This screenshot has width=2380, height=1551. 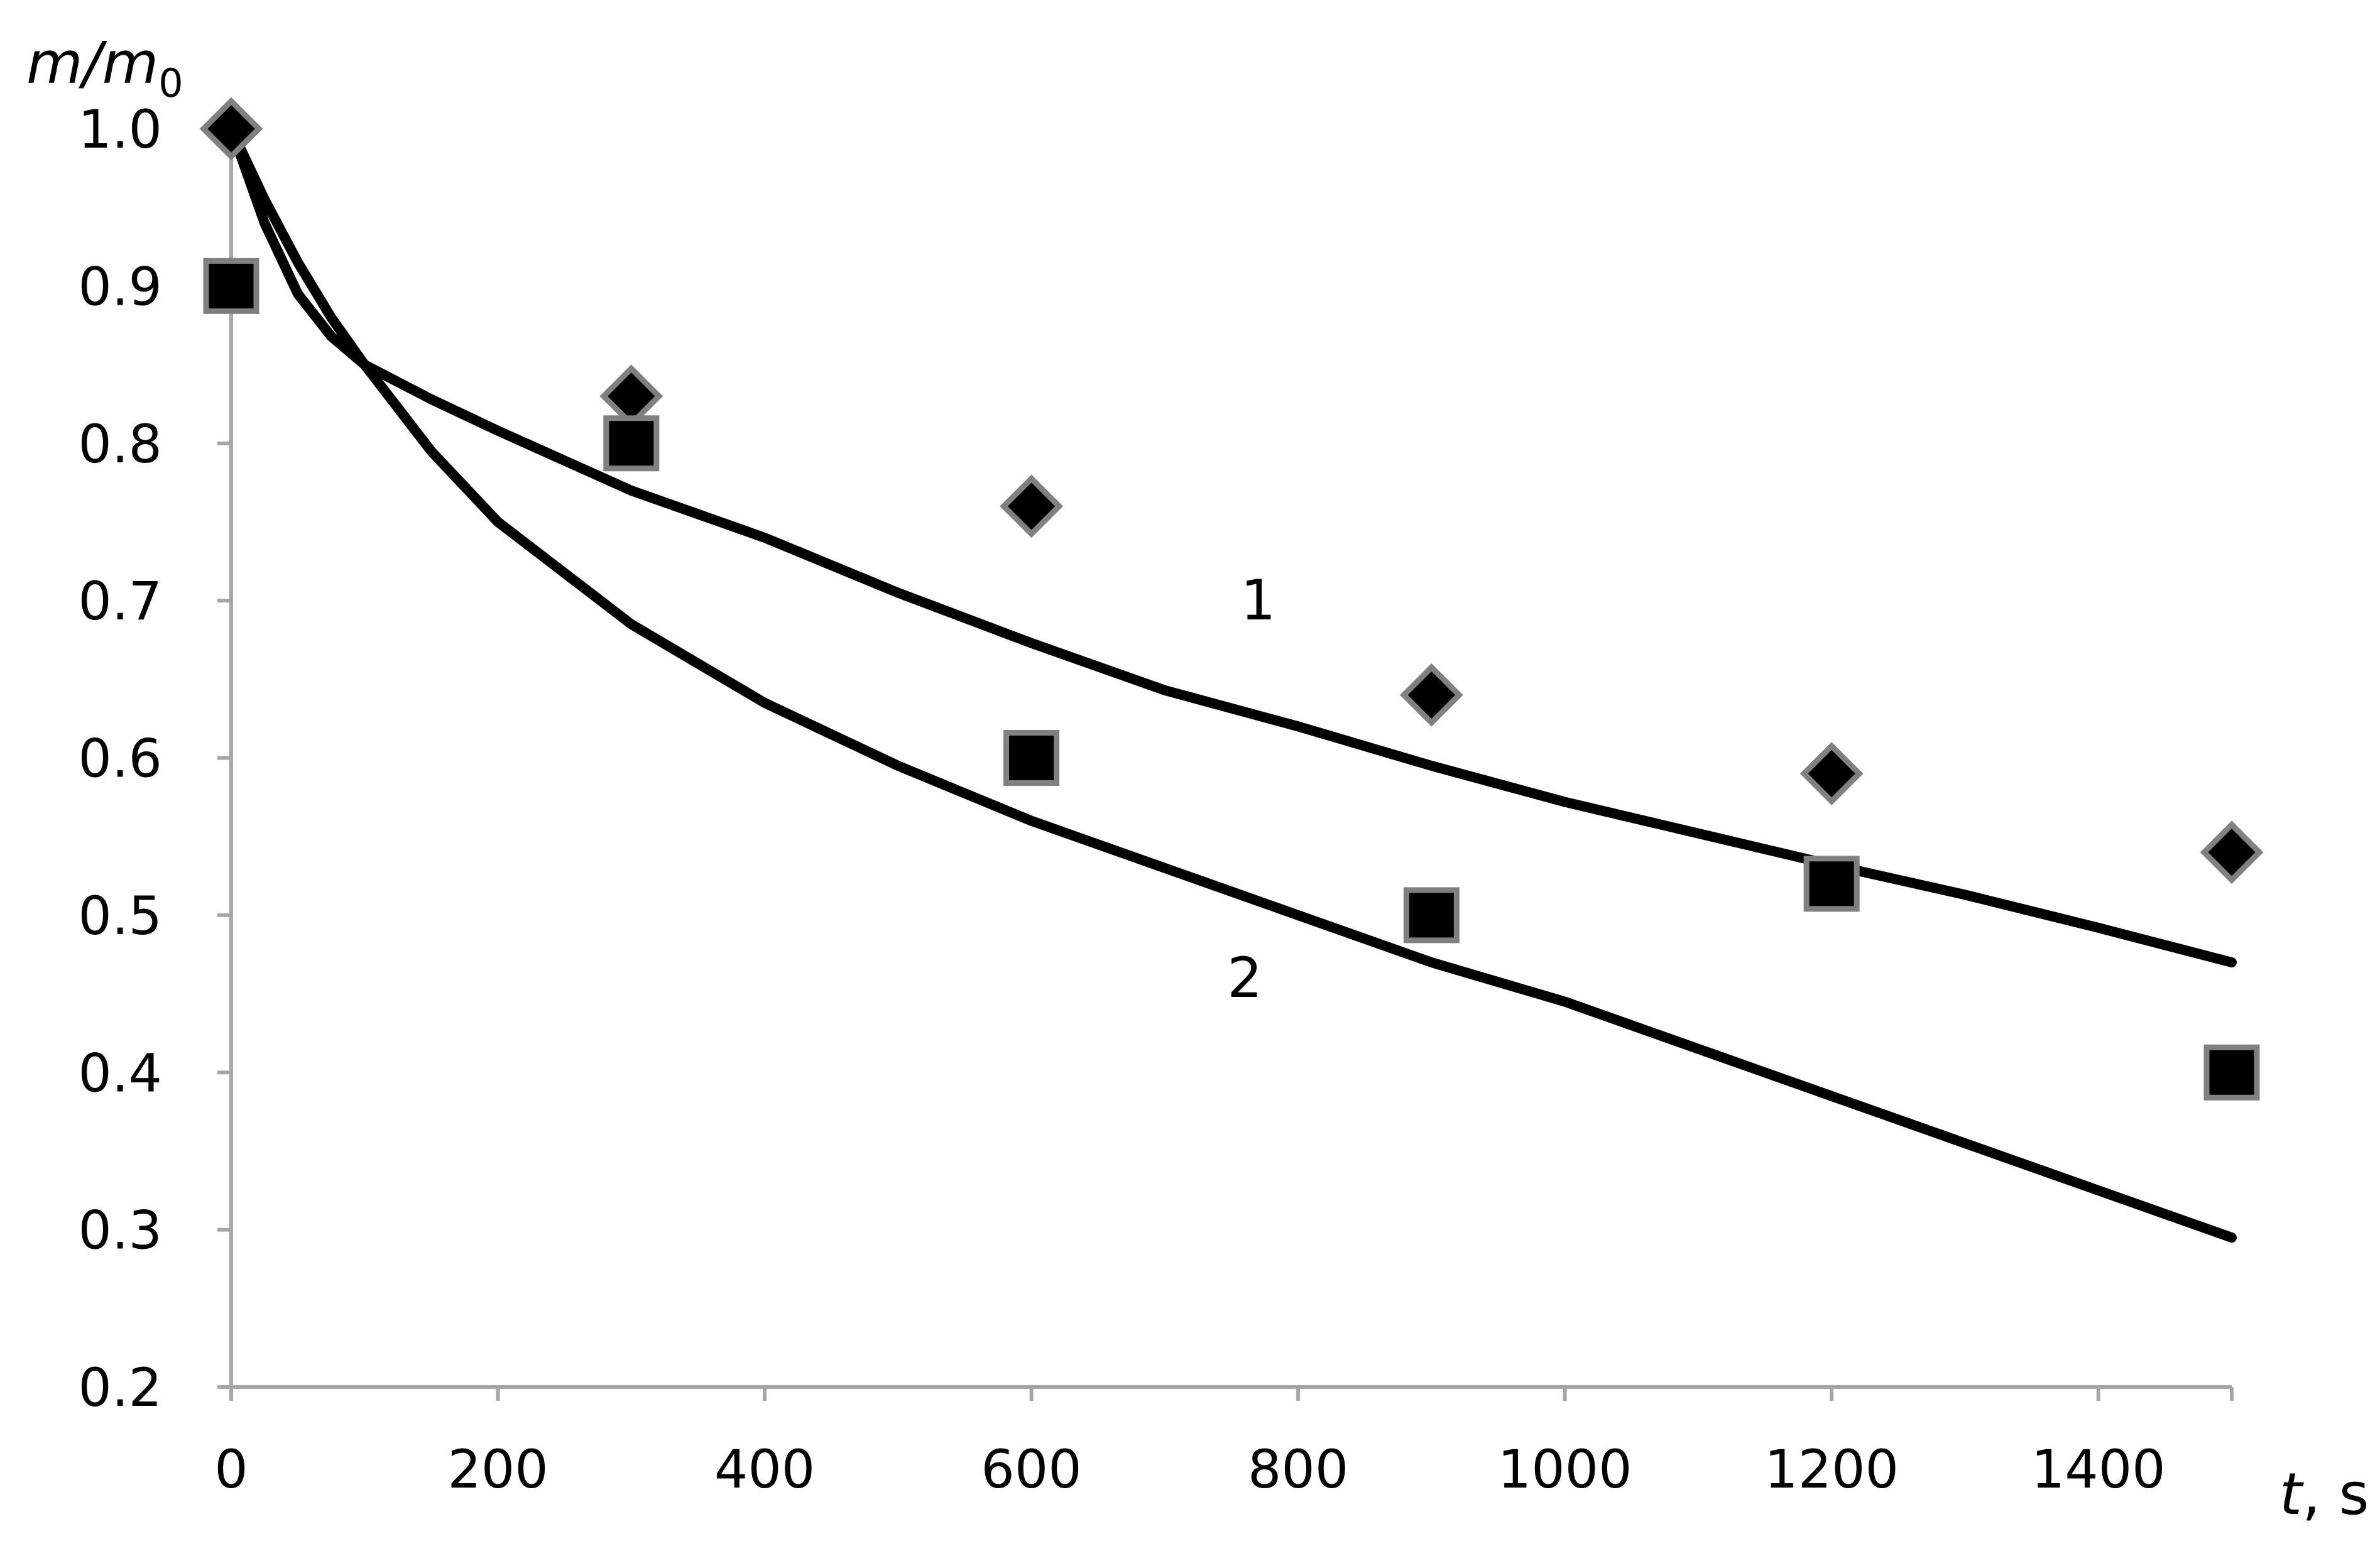 I want to click on y-axis-title-subscript: 0, so click(x=170, y=83).